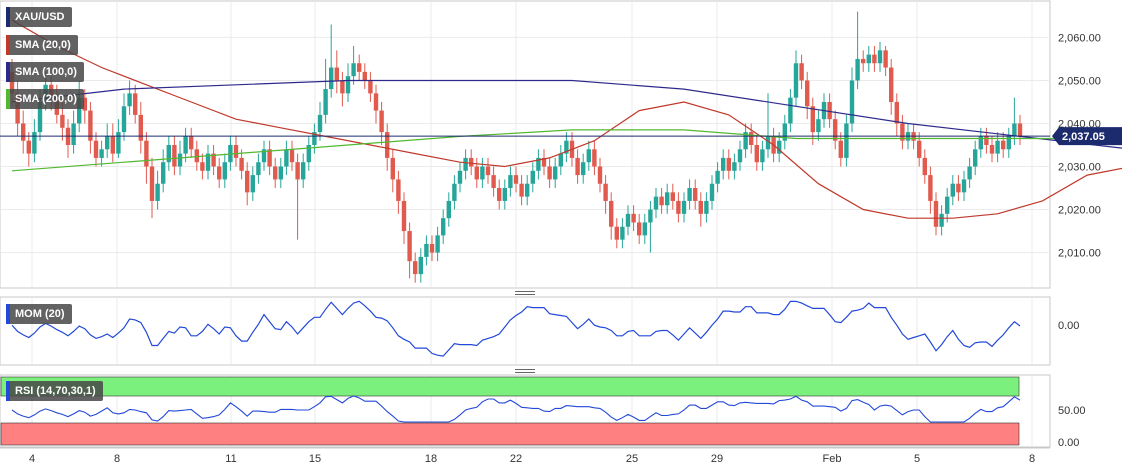 This screenshot has height=475, width=1122. What do you see at coordinates (431, 459) in the screenshot?
I see `x-tick-label: 18` at bounding box center [431, 459].